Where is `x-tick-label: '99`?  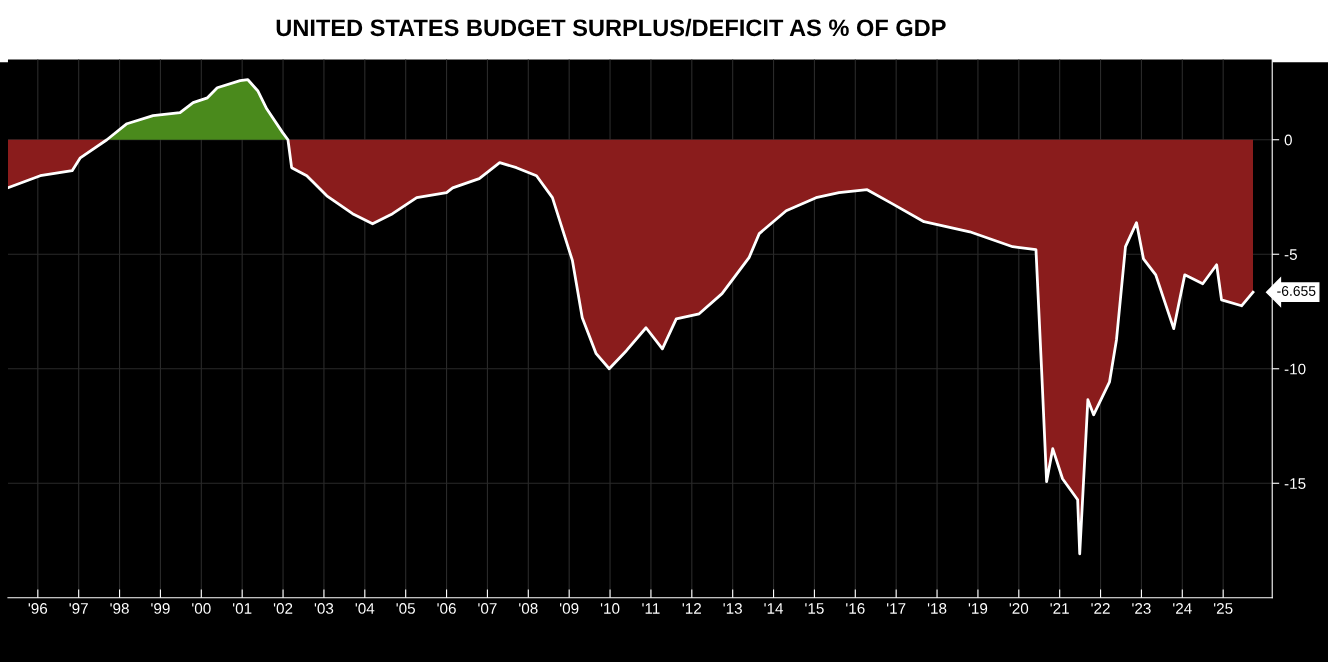 x-tick-label: '99 is located at coordinates (160, 608).